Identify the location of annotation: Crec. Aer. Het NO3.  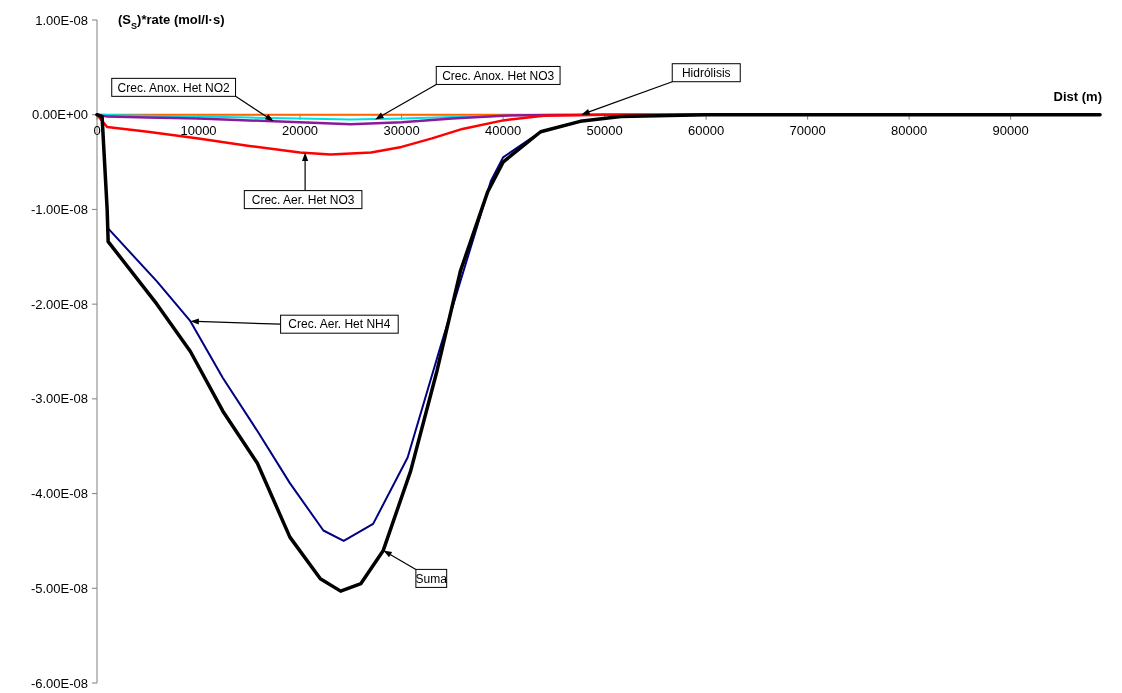
(303, 199).